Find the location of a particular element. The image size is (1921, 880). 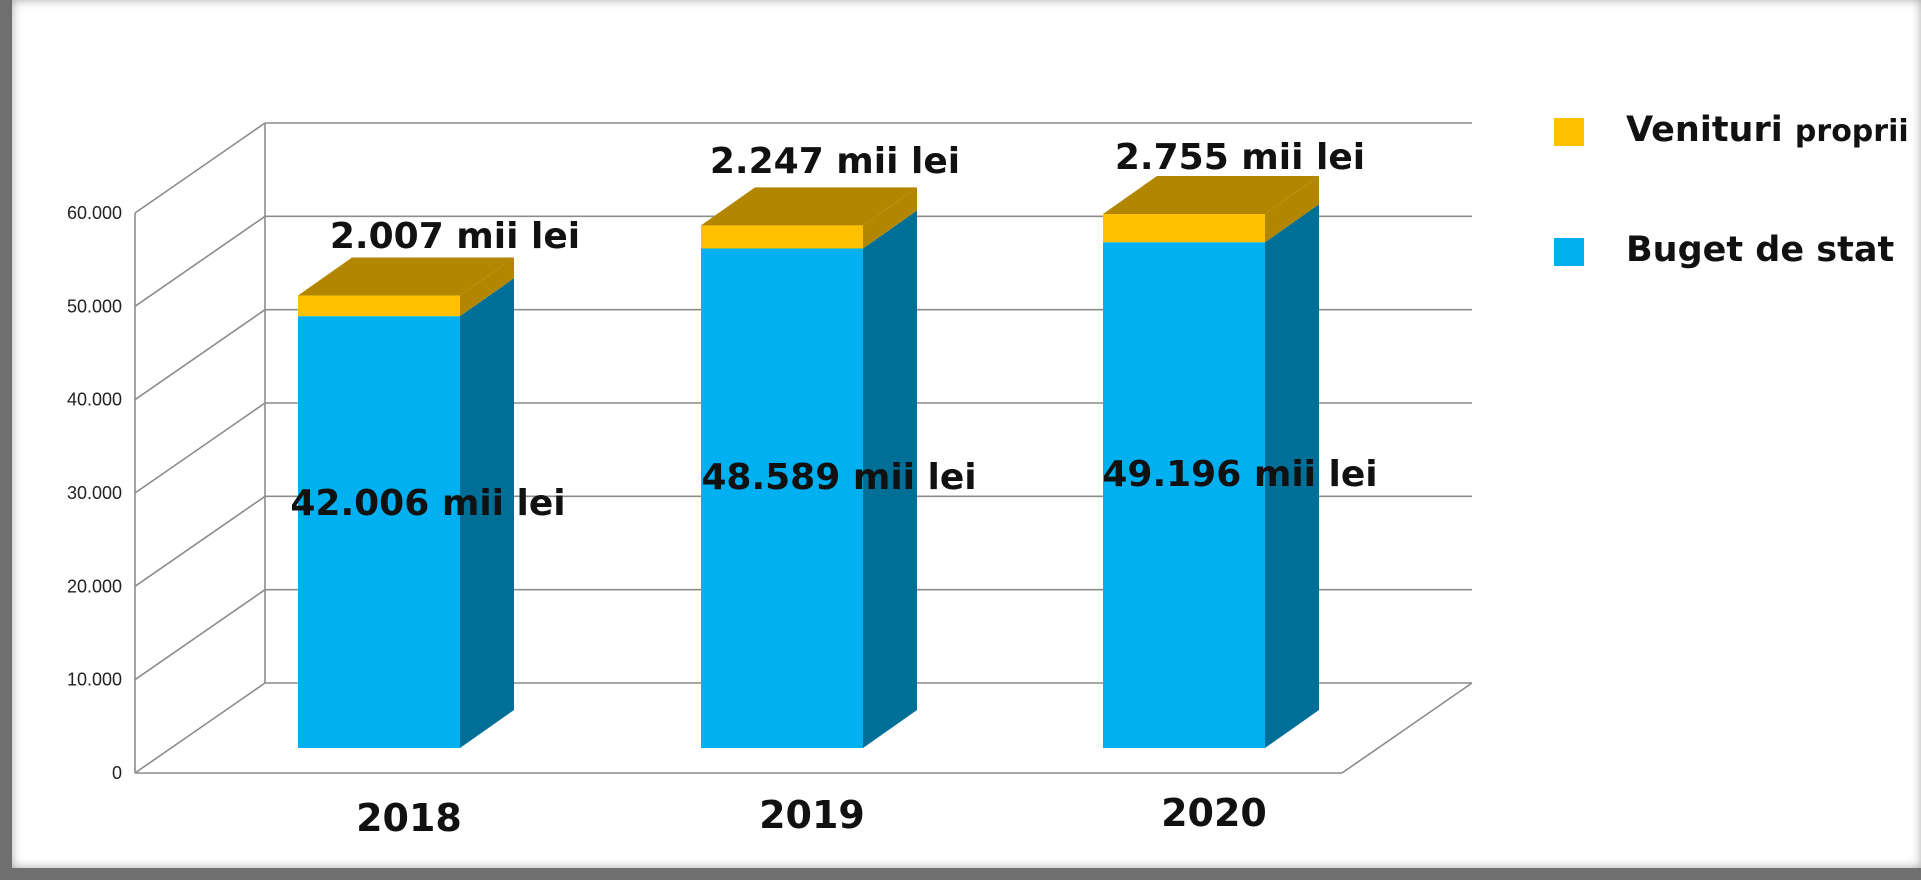

data-label: 49.196 mii lei is located at coordinates (1239, 474).